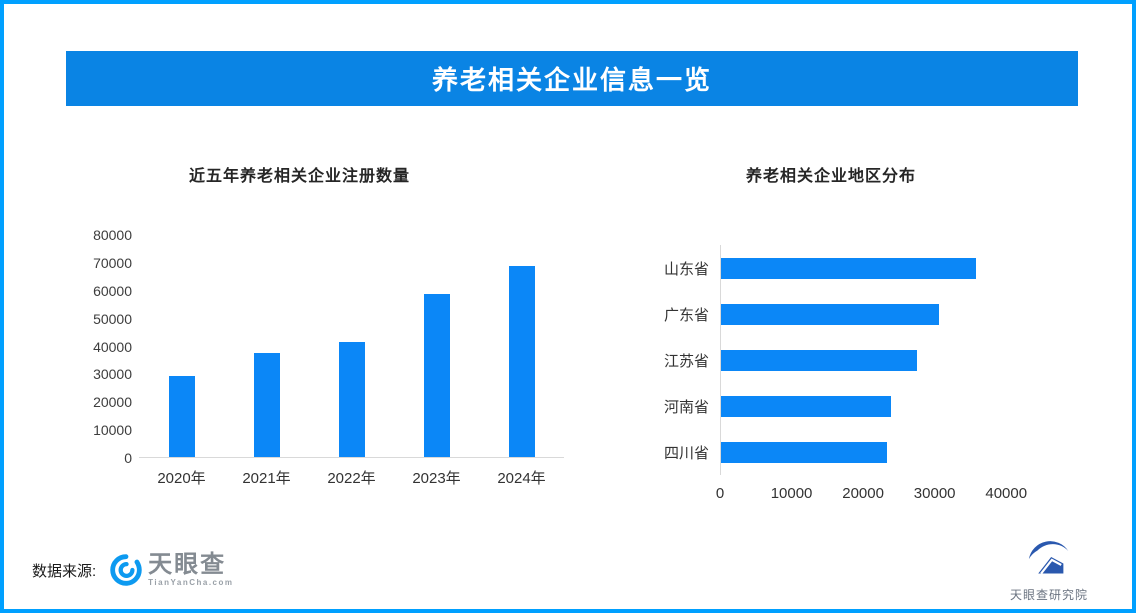  I want to click on bar-江苏省, so click(819, 360).